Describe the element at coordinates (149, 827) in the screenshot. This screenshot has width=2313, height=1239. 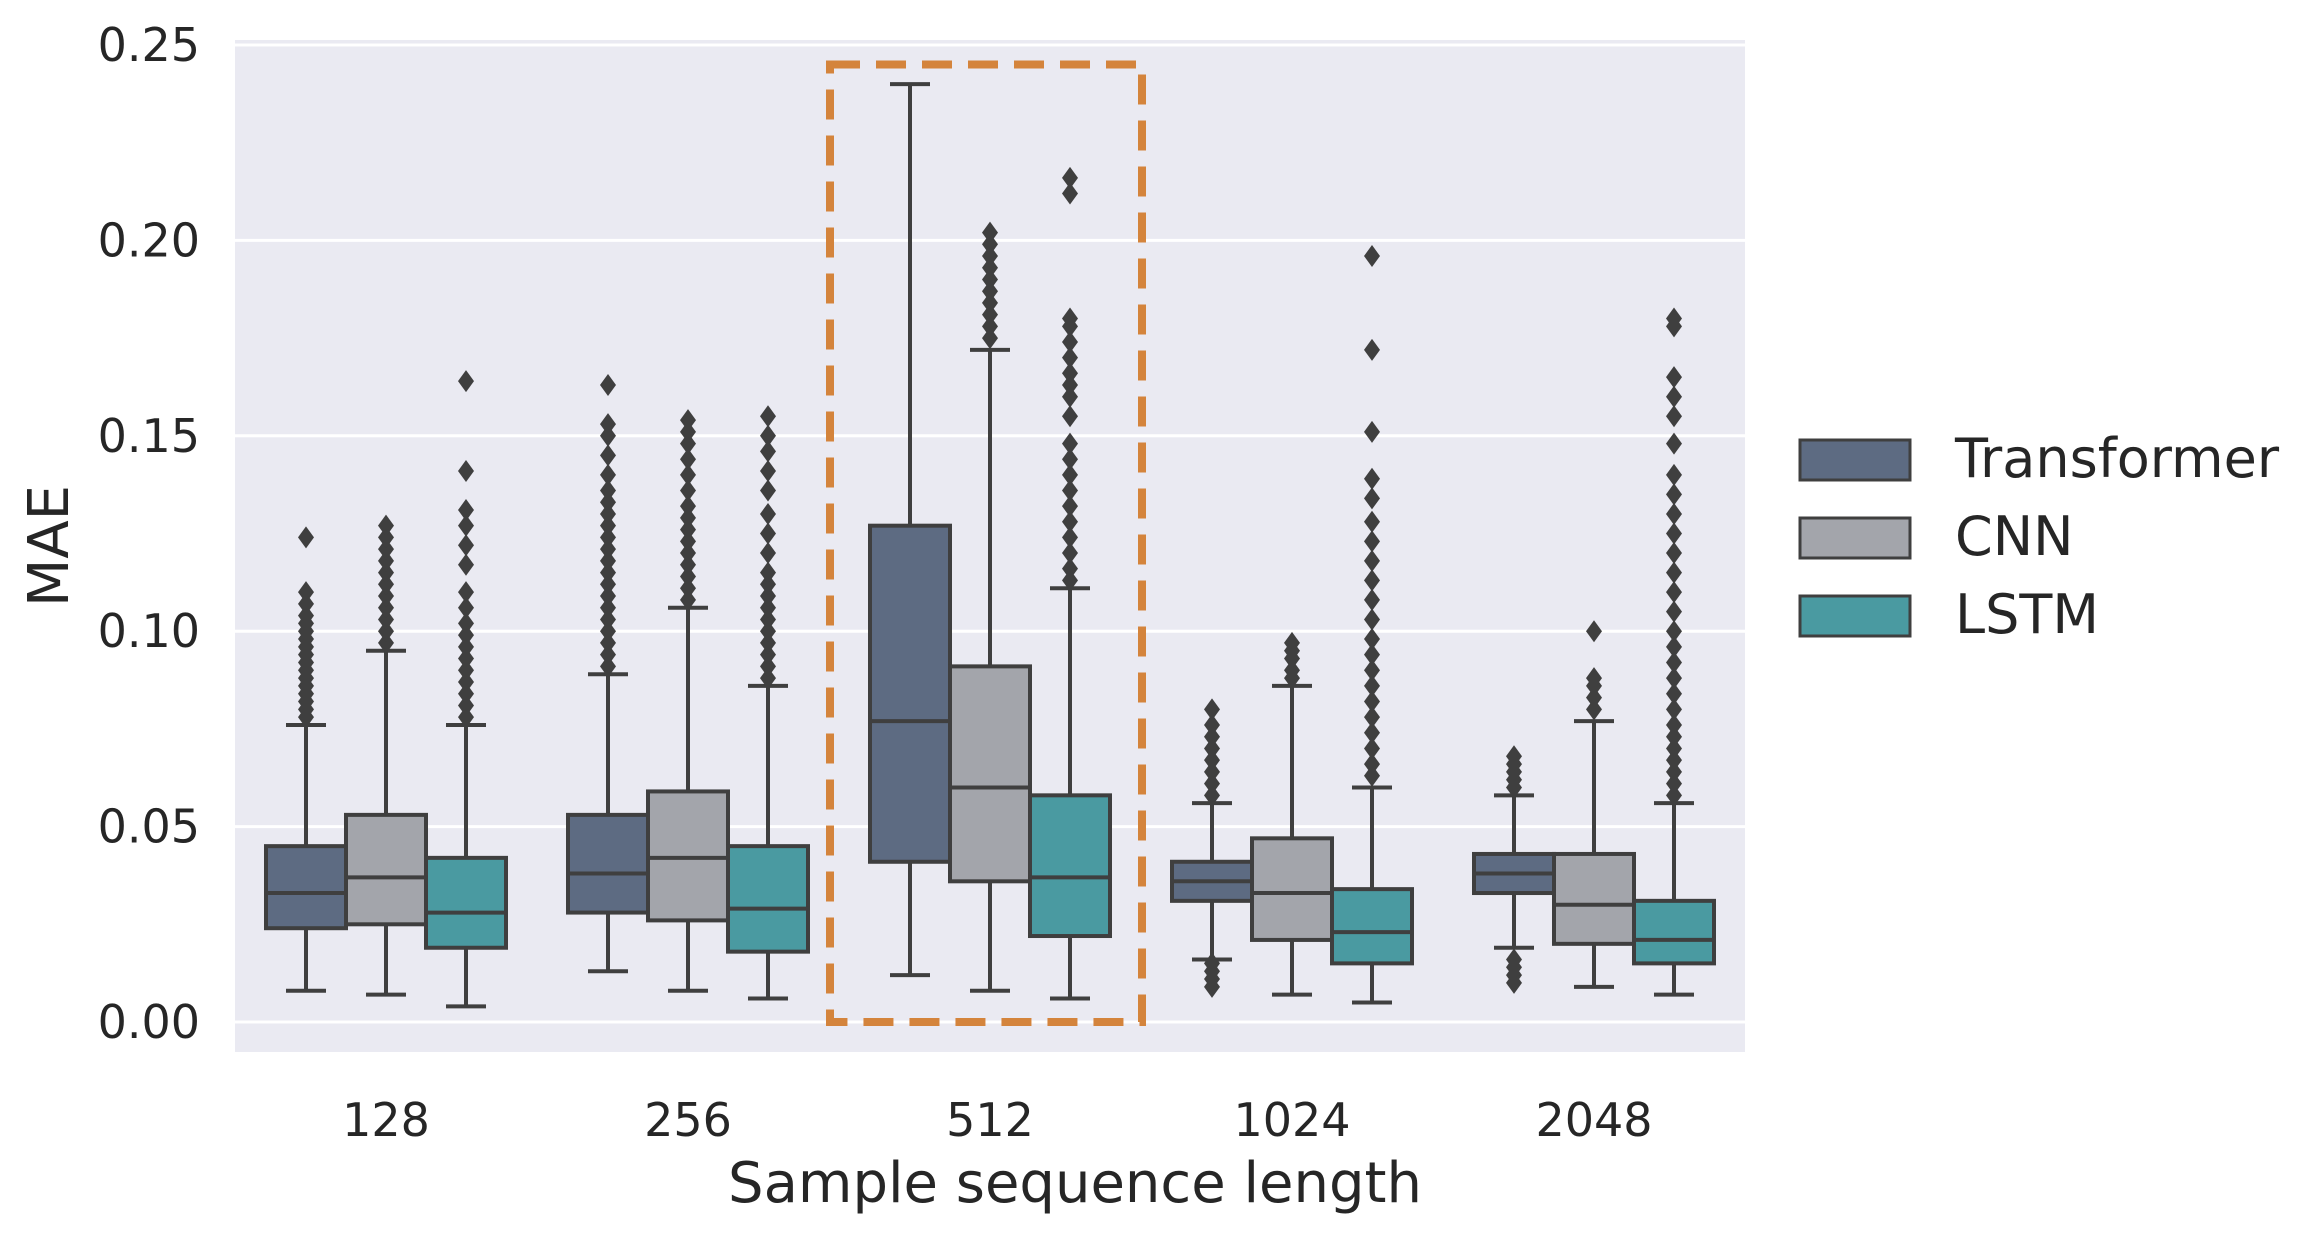
I see `y-tick-label: 0.05` at that location.